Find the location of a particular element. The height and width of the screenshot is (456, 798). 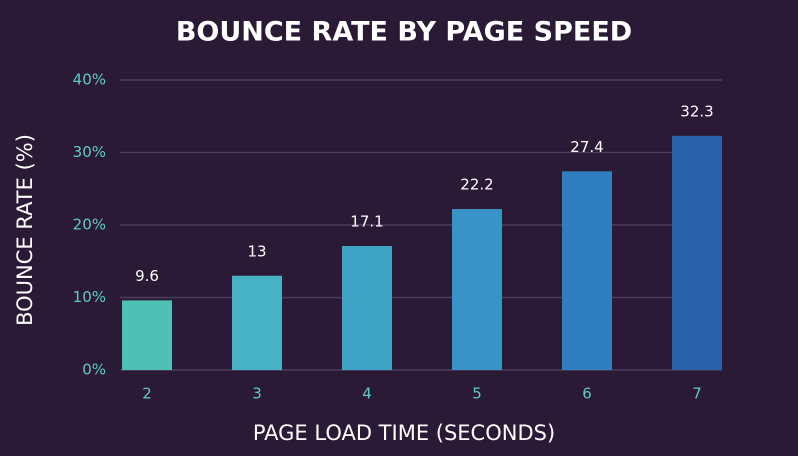

x-tick-label: 7 is located at coordinates (697, 394).